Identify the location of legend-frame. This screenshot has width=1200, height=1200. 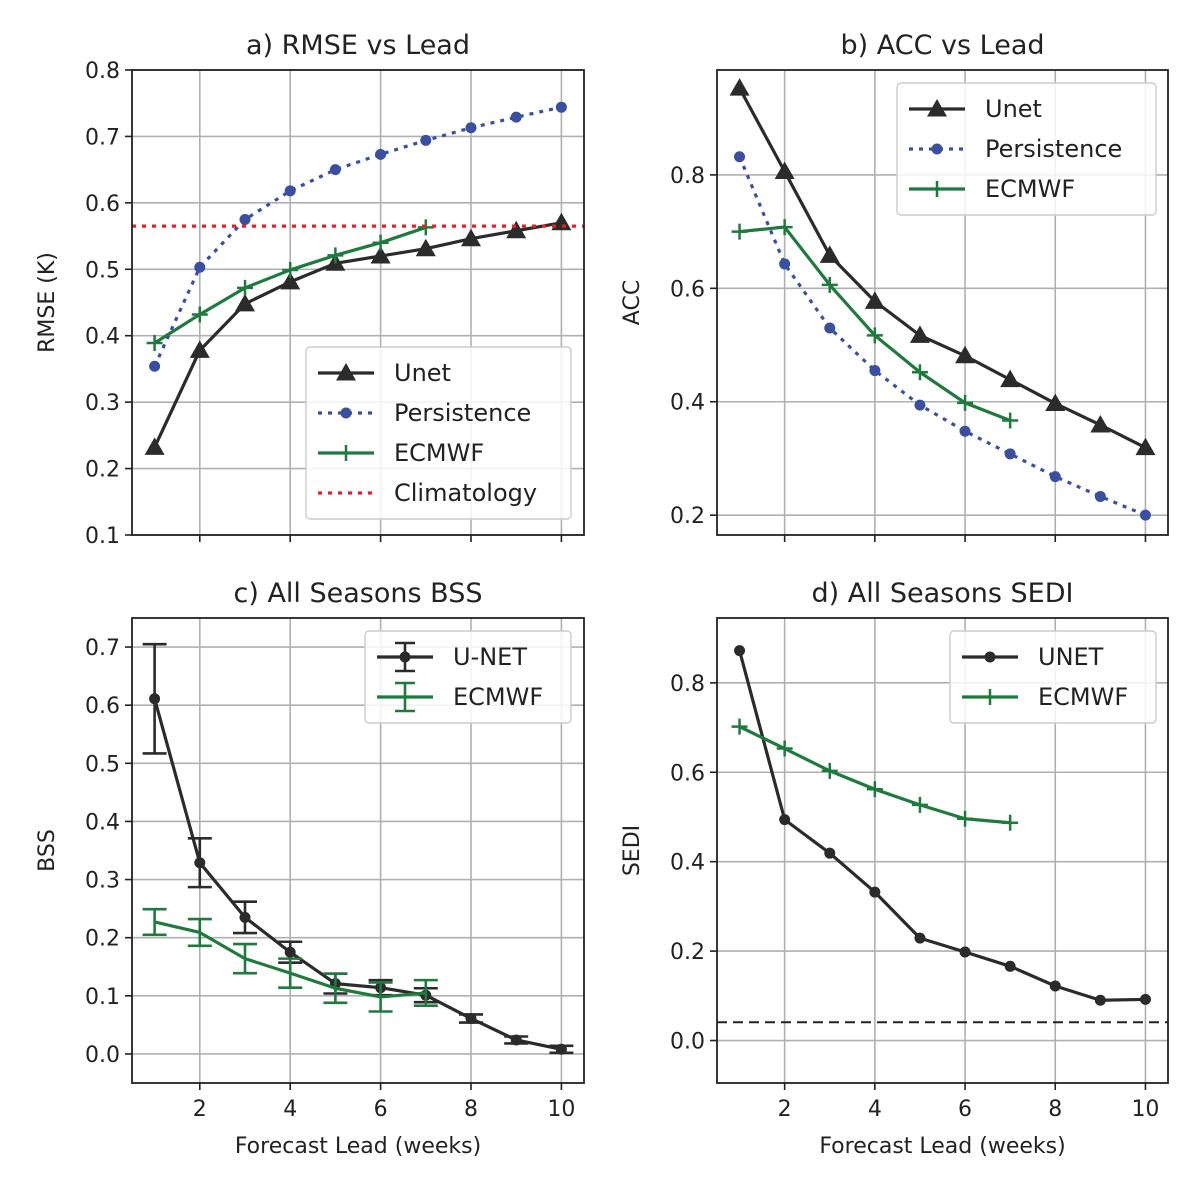
(438, 433).